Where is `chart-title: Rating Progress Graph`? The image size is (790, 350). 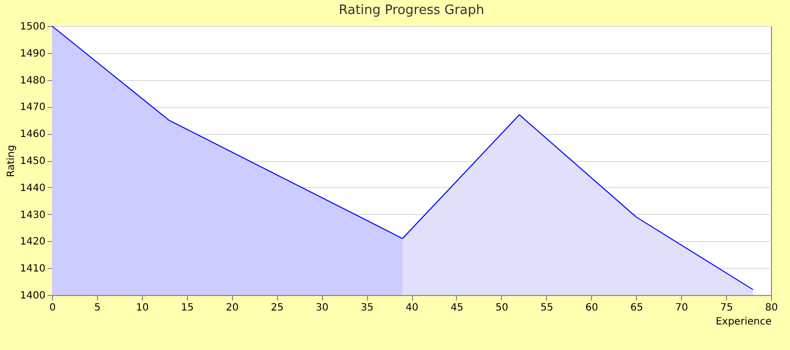 chart-title: Rating Progress Graph is located at coordinates (411, 10).